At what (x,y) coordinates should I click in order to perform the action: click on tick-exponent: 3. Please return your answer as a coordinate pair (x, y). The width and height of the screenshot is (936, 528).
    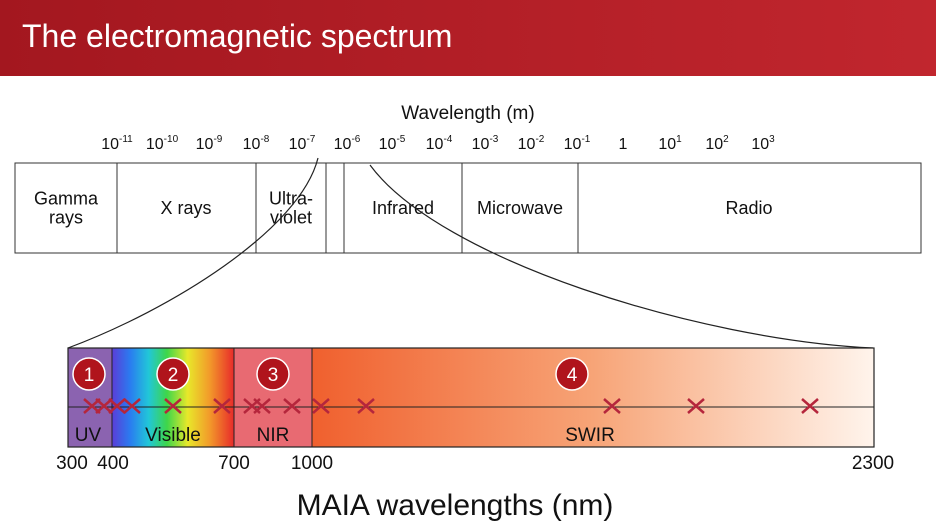
    Looking at the image, I should click on (772, 139).